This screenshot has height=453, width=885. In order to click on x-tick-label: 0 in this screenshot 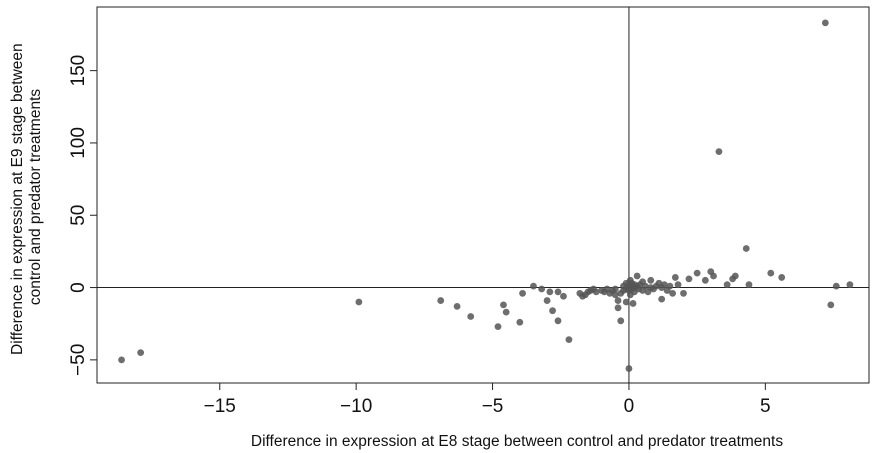, I will do `click(629, 406)`.